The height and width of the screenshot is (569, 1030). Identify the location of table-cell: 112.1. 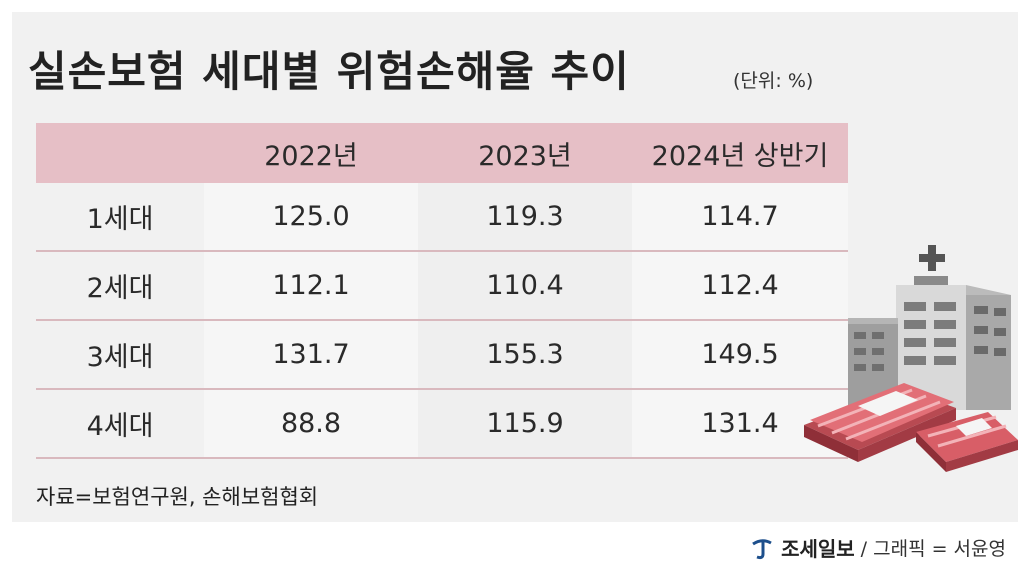
(311, 286).